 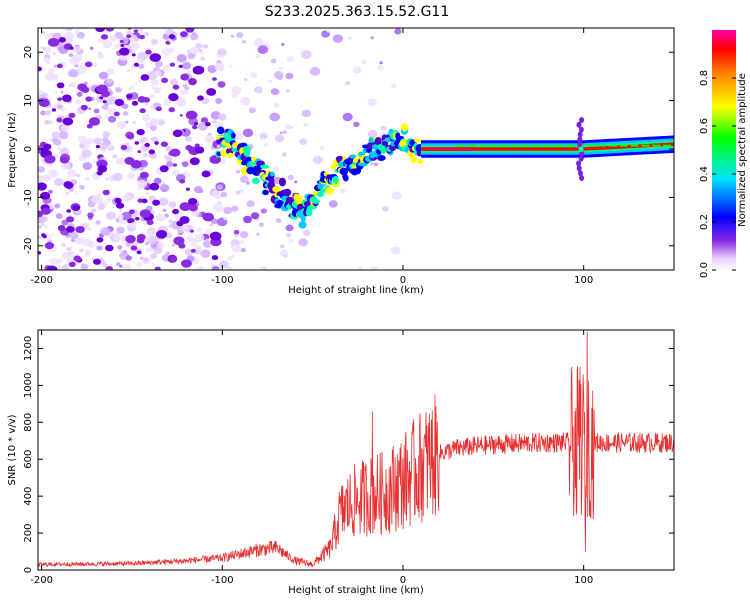 I want to click on spectrogram-band-streak, so click(x=645, y=145).